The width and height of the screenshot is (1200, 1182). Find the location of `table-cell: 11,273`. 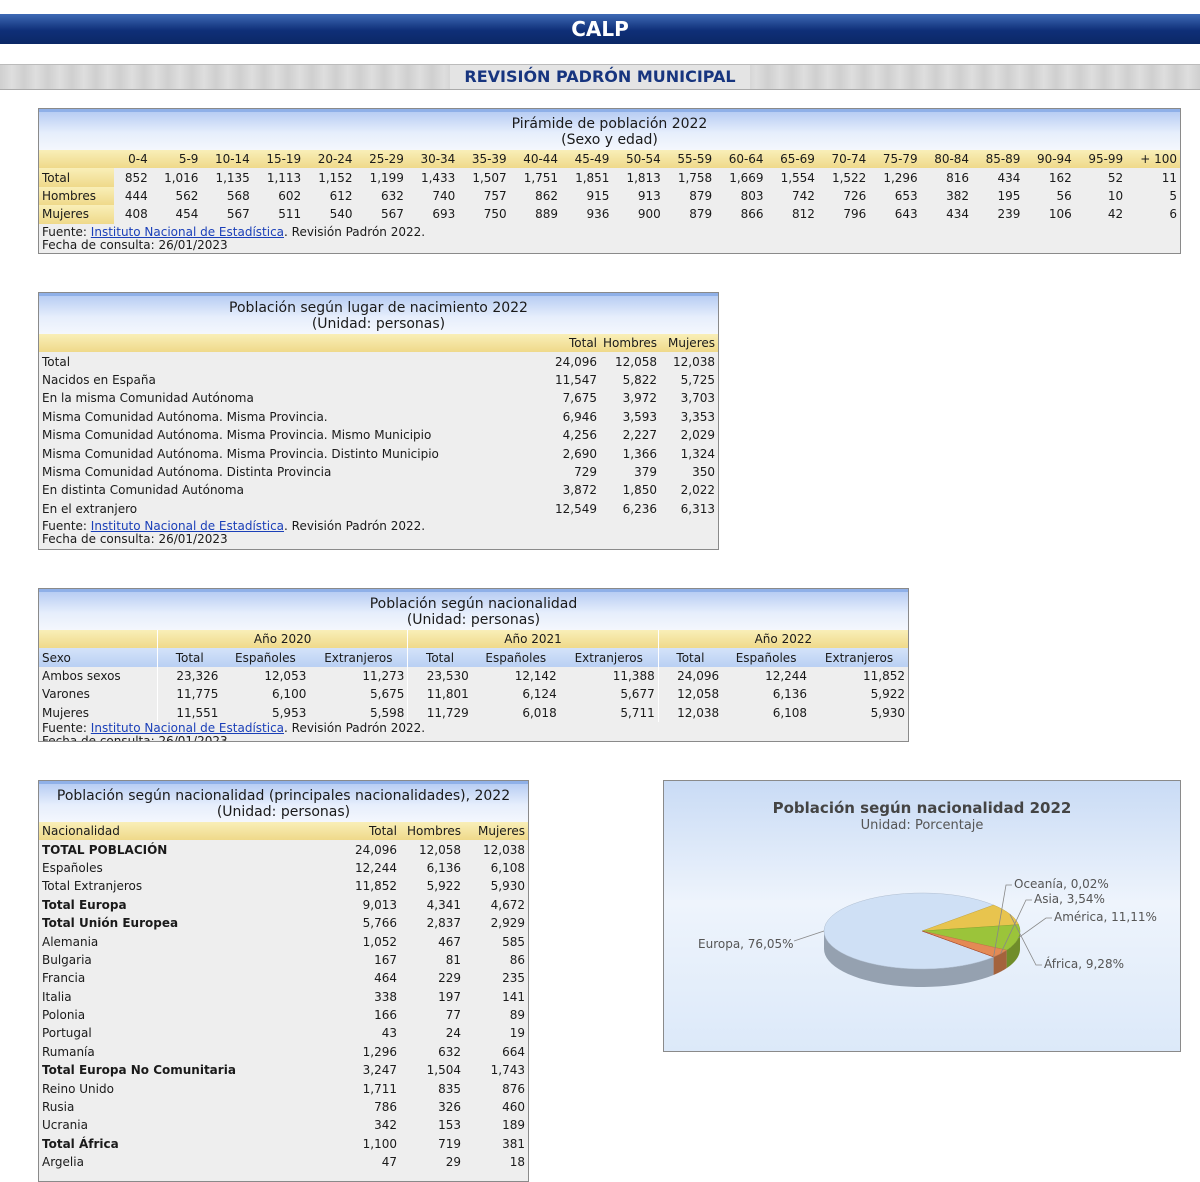

table-cell: 11,273 is located at coordinates (358, 676).